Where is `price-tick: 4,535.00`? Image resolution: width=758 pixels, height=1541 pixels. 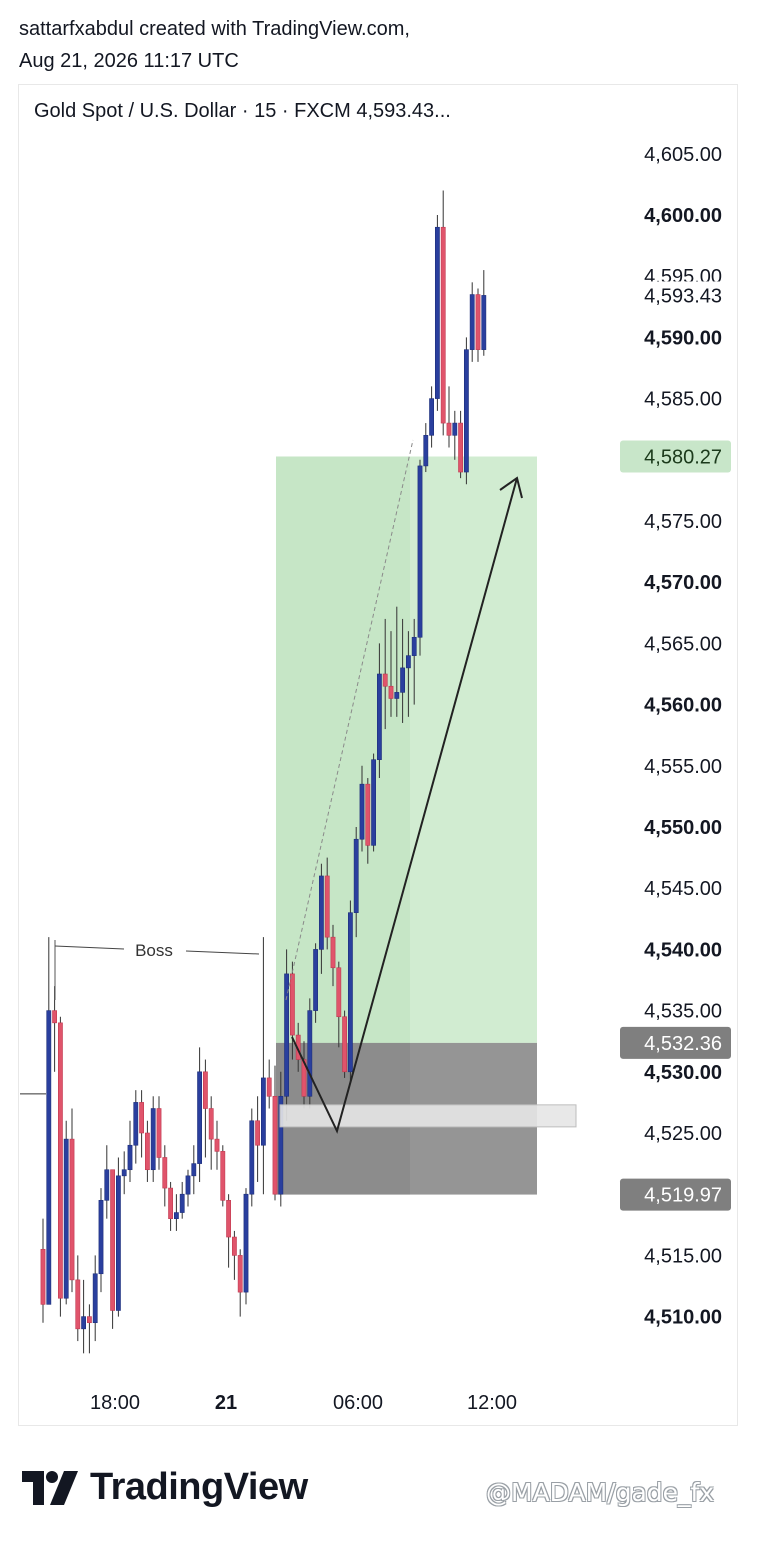 price-tick: 4,535.00 is located at coordinates (683, 1012).